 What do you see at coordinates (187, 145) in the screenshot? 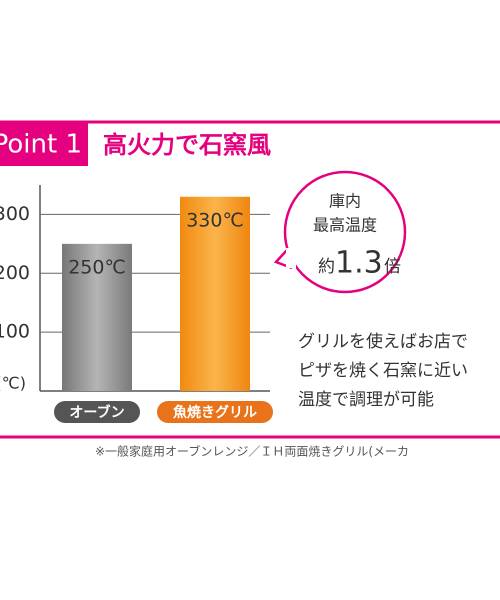
I see `title: 高火力で石窯風` at bounding box center [187, 145].